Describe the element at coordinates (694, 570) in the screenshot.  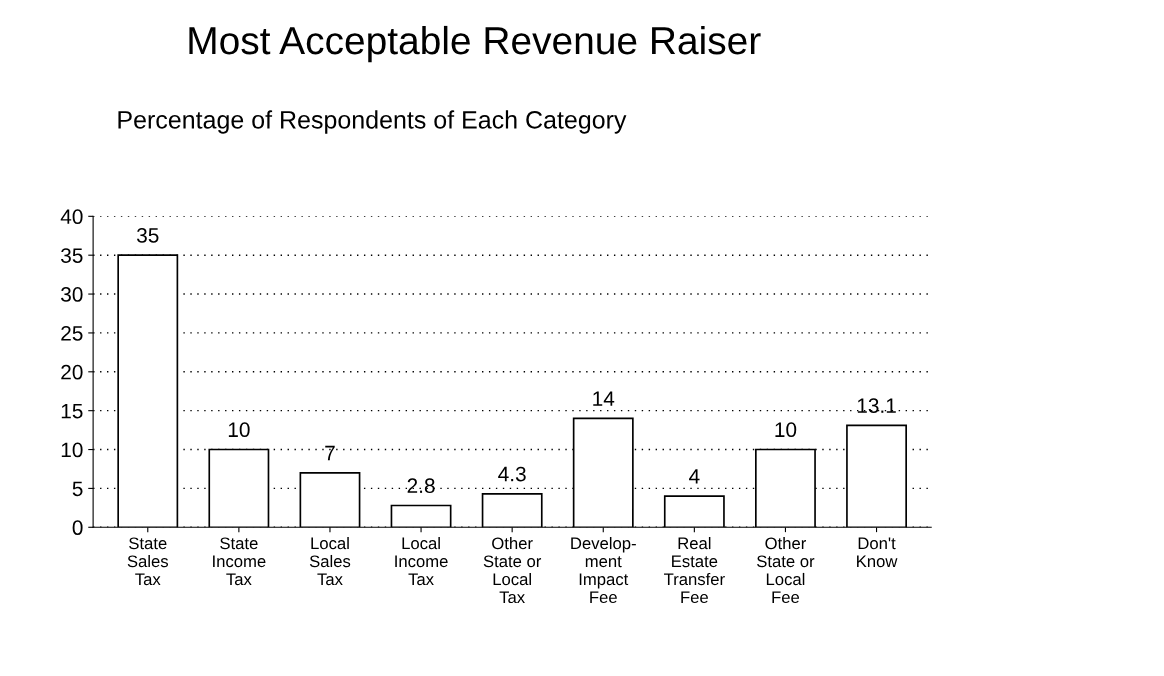
I see `x-tick-label: Real Estate Transfer Fee` at that location.